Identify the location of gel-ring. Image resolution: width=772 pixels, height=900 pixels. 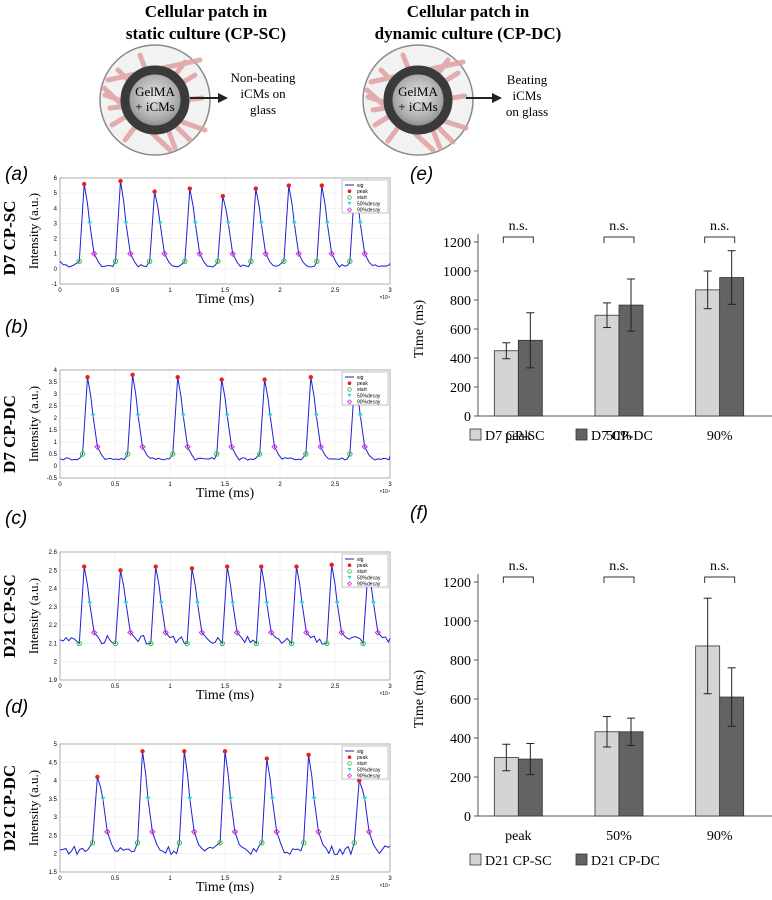
(155, 100).